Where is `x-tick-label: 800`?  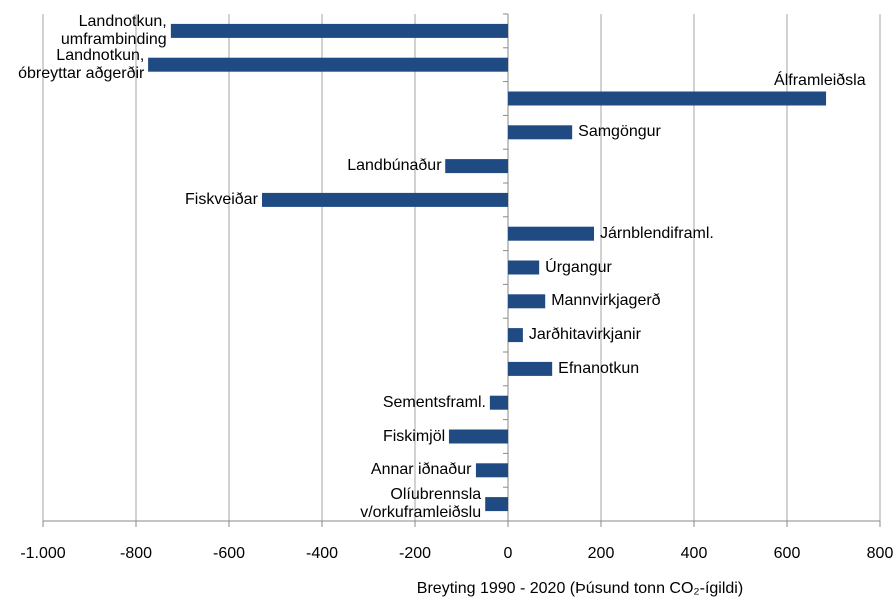
x-tick-label: 800 is located at coordinates (880, 553).